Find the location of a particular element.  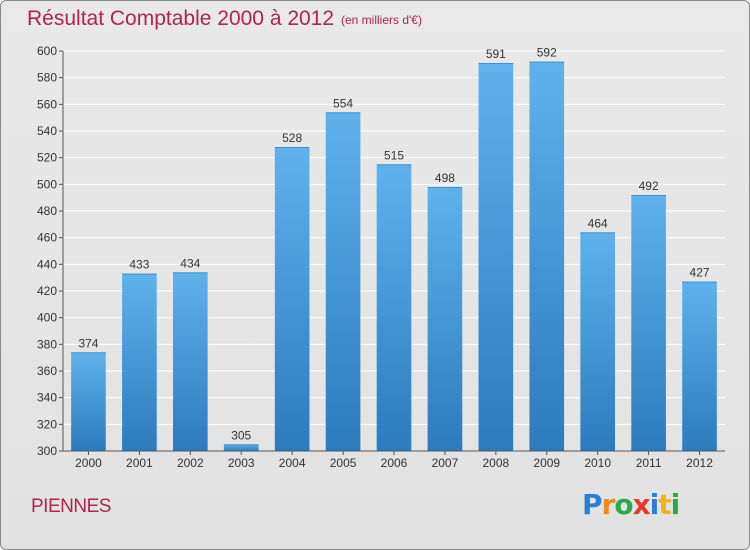

y-tick-label: 300 is located at coordinates (47, 451).